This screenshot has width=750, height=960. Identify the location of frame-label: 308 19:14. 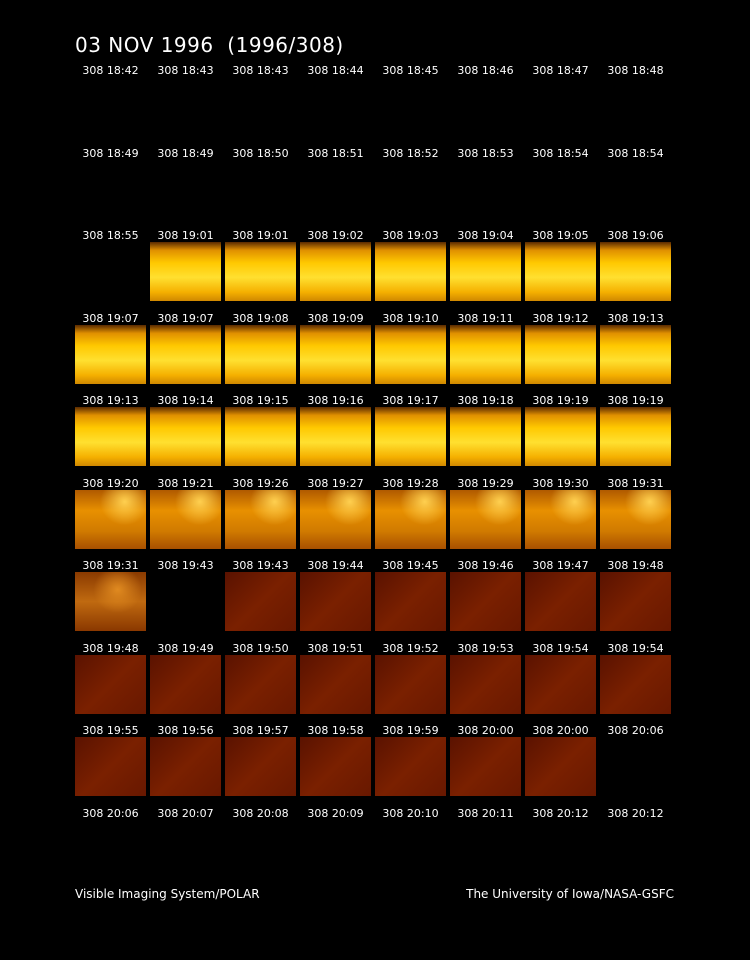
(185, 400).